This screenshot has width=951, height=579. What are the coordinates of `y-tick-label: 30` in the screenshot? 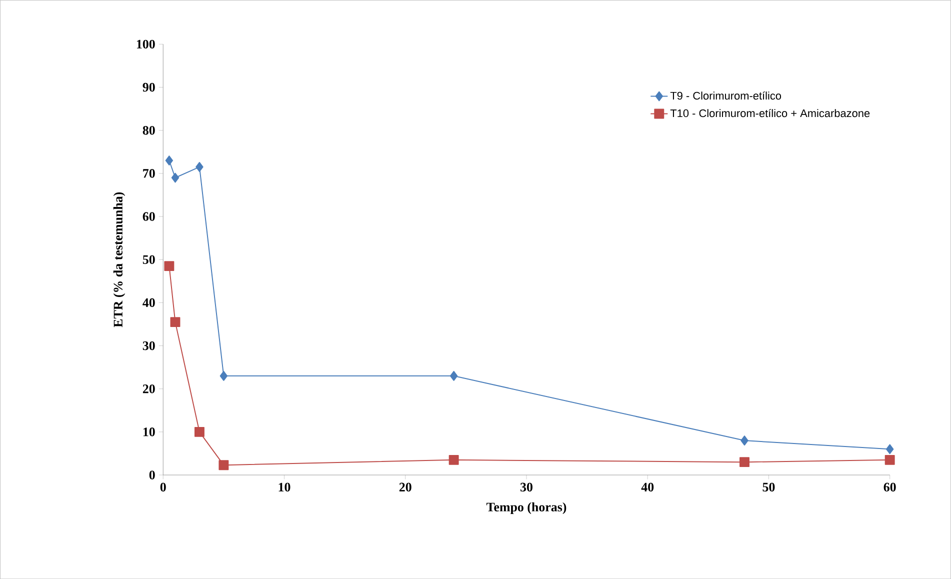 It's located at (148, 345).